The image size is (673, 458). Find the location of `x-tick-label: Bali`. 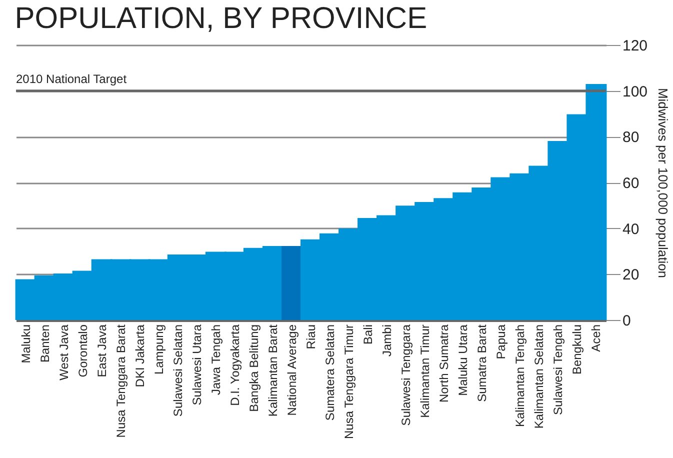

x-tick-label: Bali is located at coordinates (368, 334).